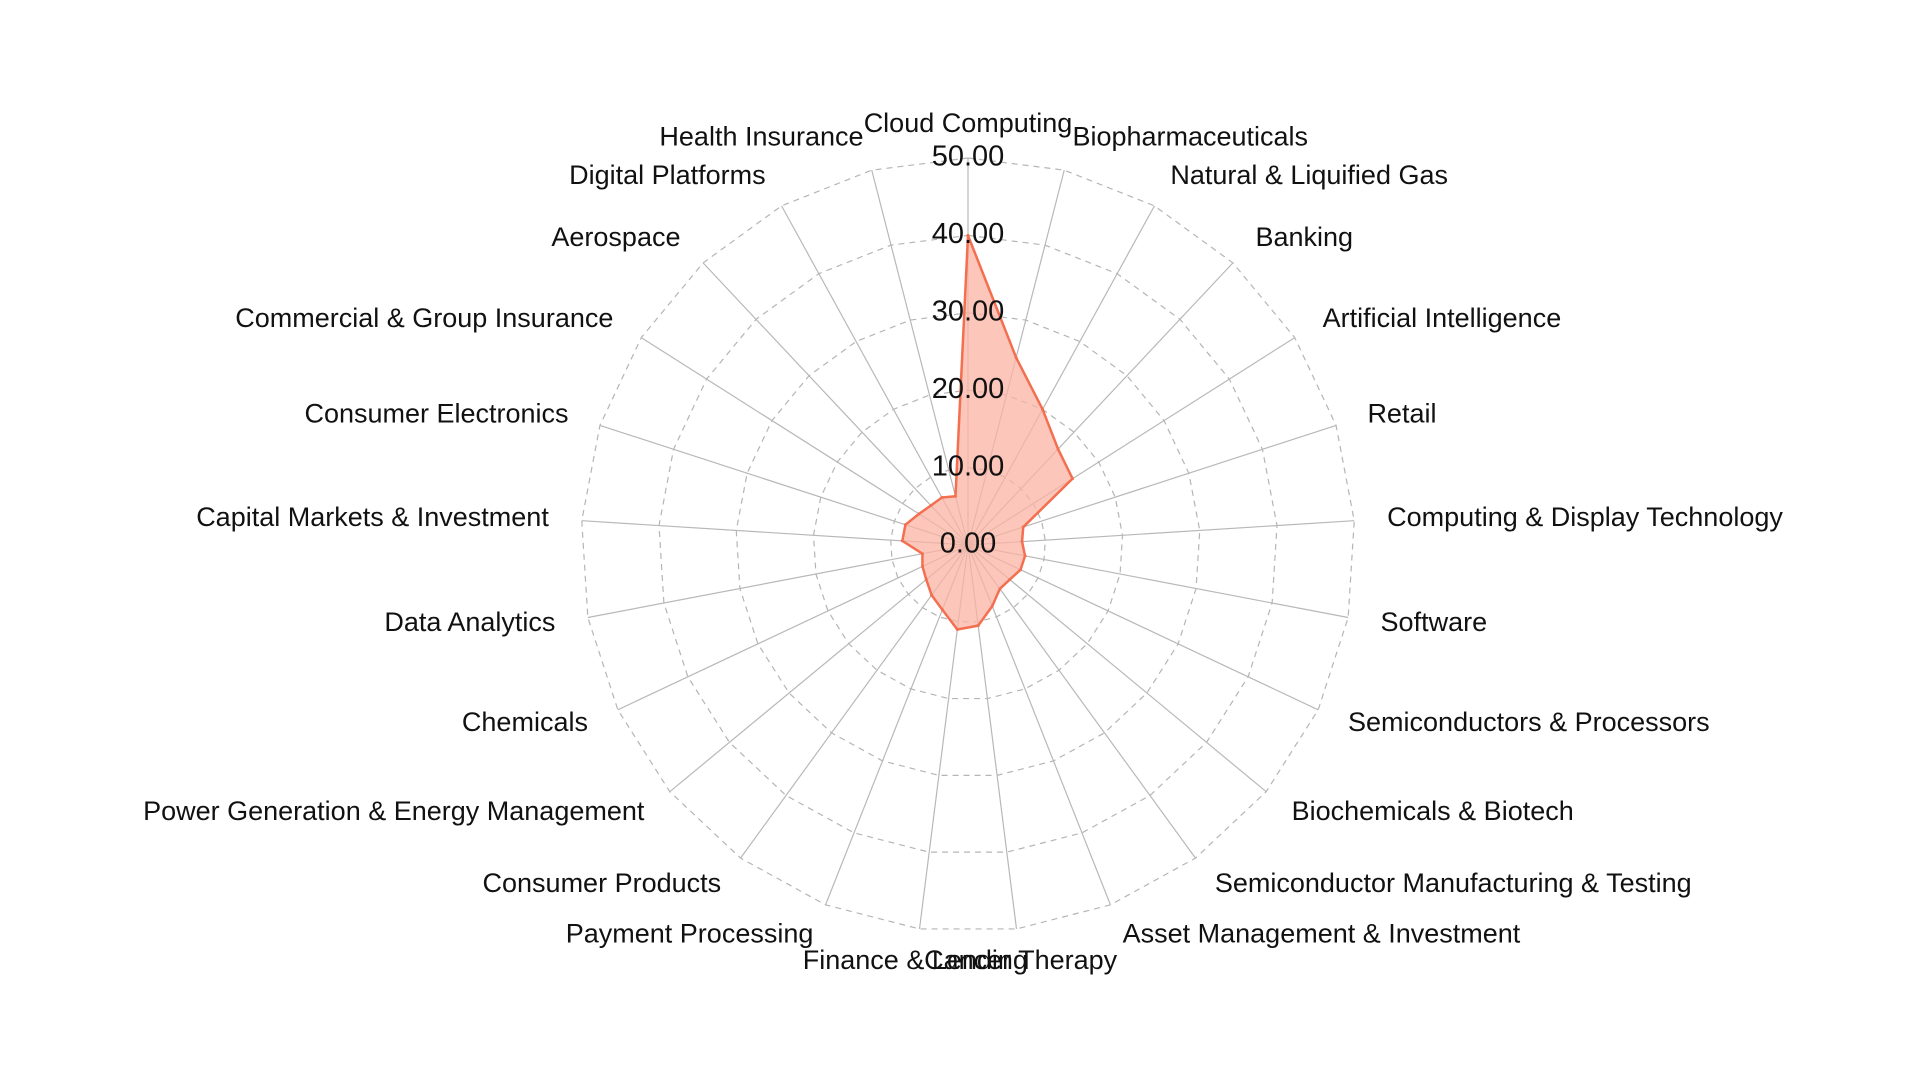 This screenshot has height=1080, width=1920. Describe the element at coordinates (942, 498) in the screenshot. I see `data-point-digital-platforms` at that location.